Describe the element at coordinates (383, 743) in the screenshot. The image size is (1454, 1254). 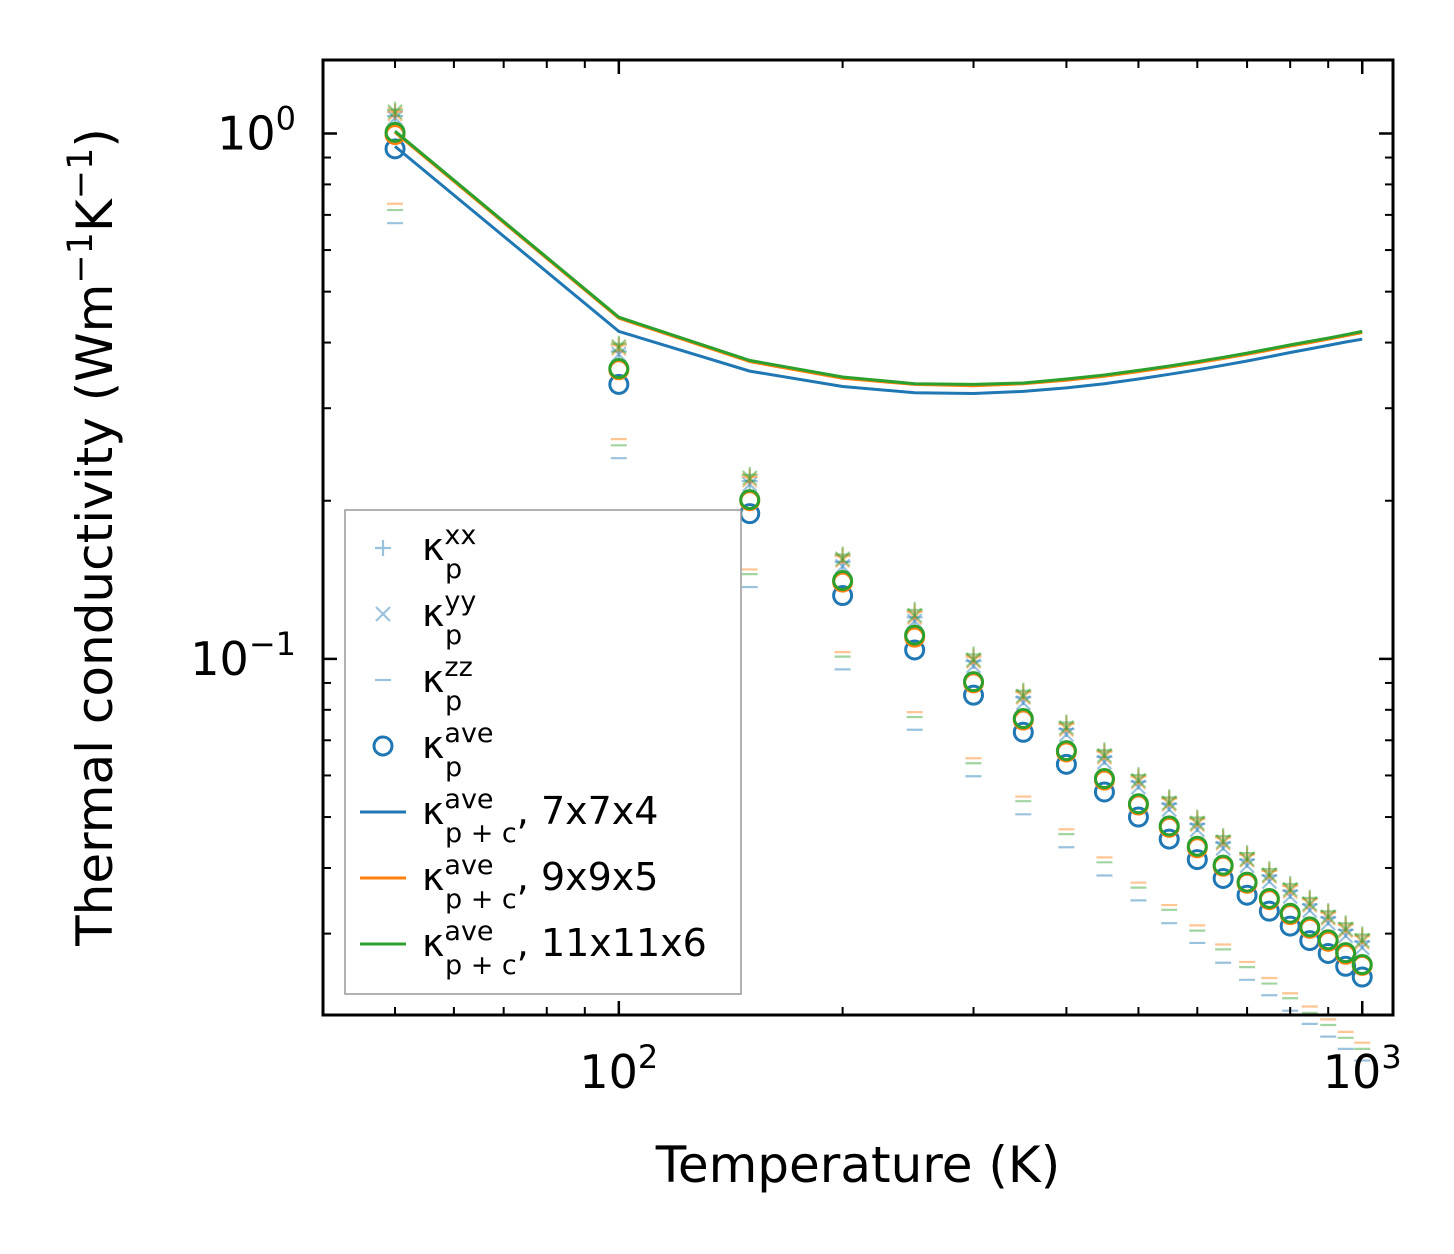
I see `legend-markers` at that location.